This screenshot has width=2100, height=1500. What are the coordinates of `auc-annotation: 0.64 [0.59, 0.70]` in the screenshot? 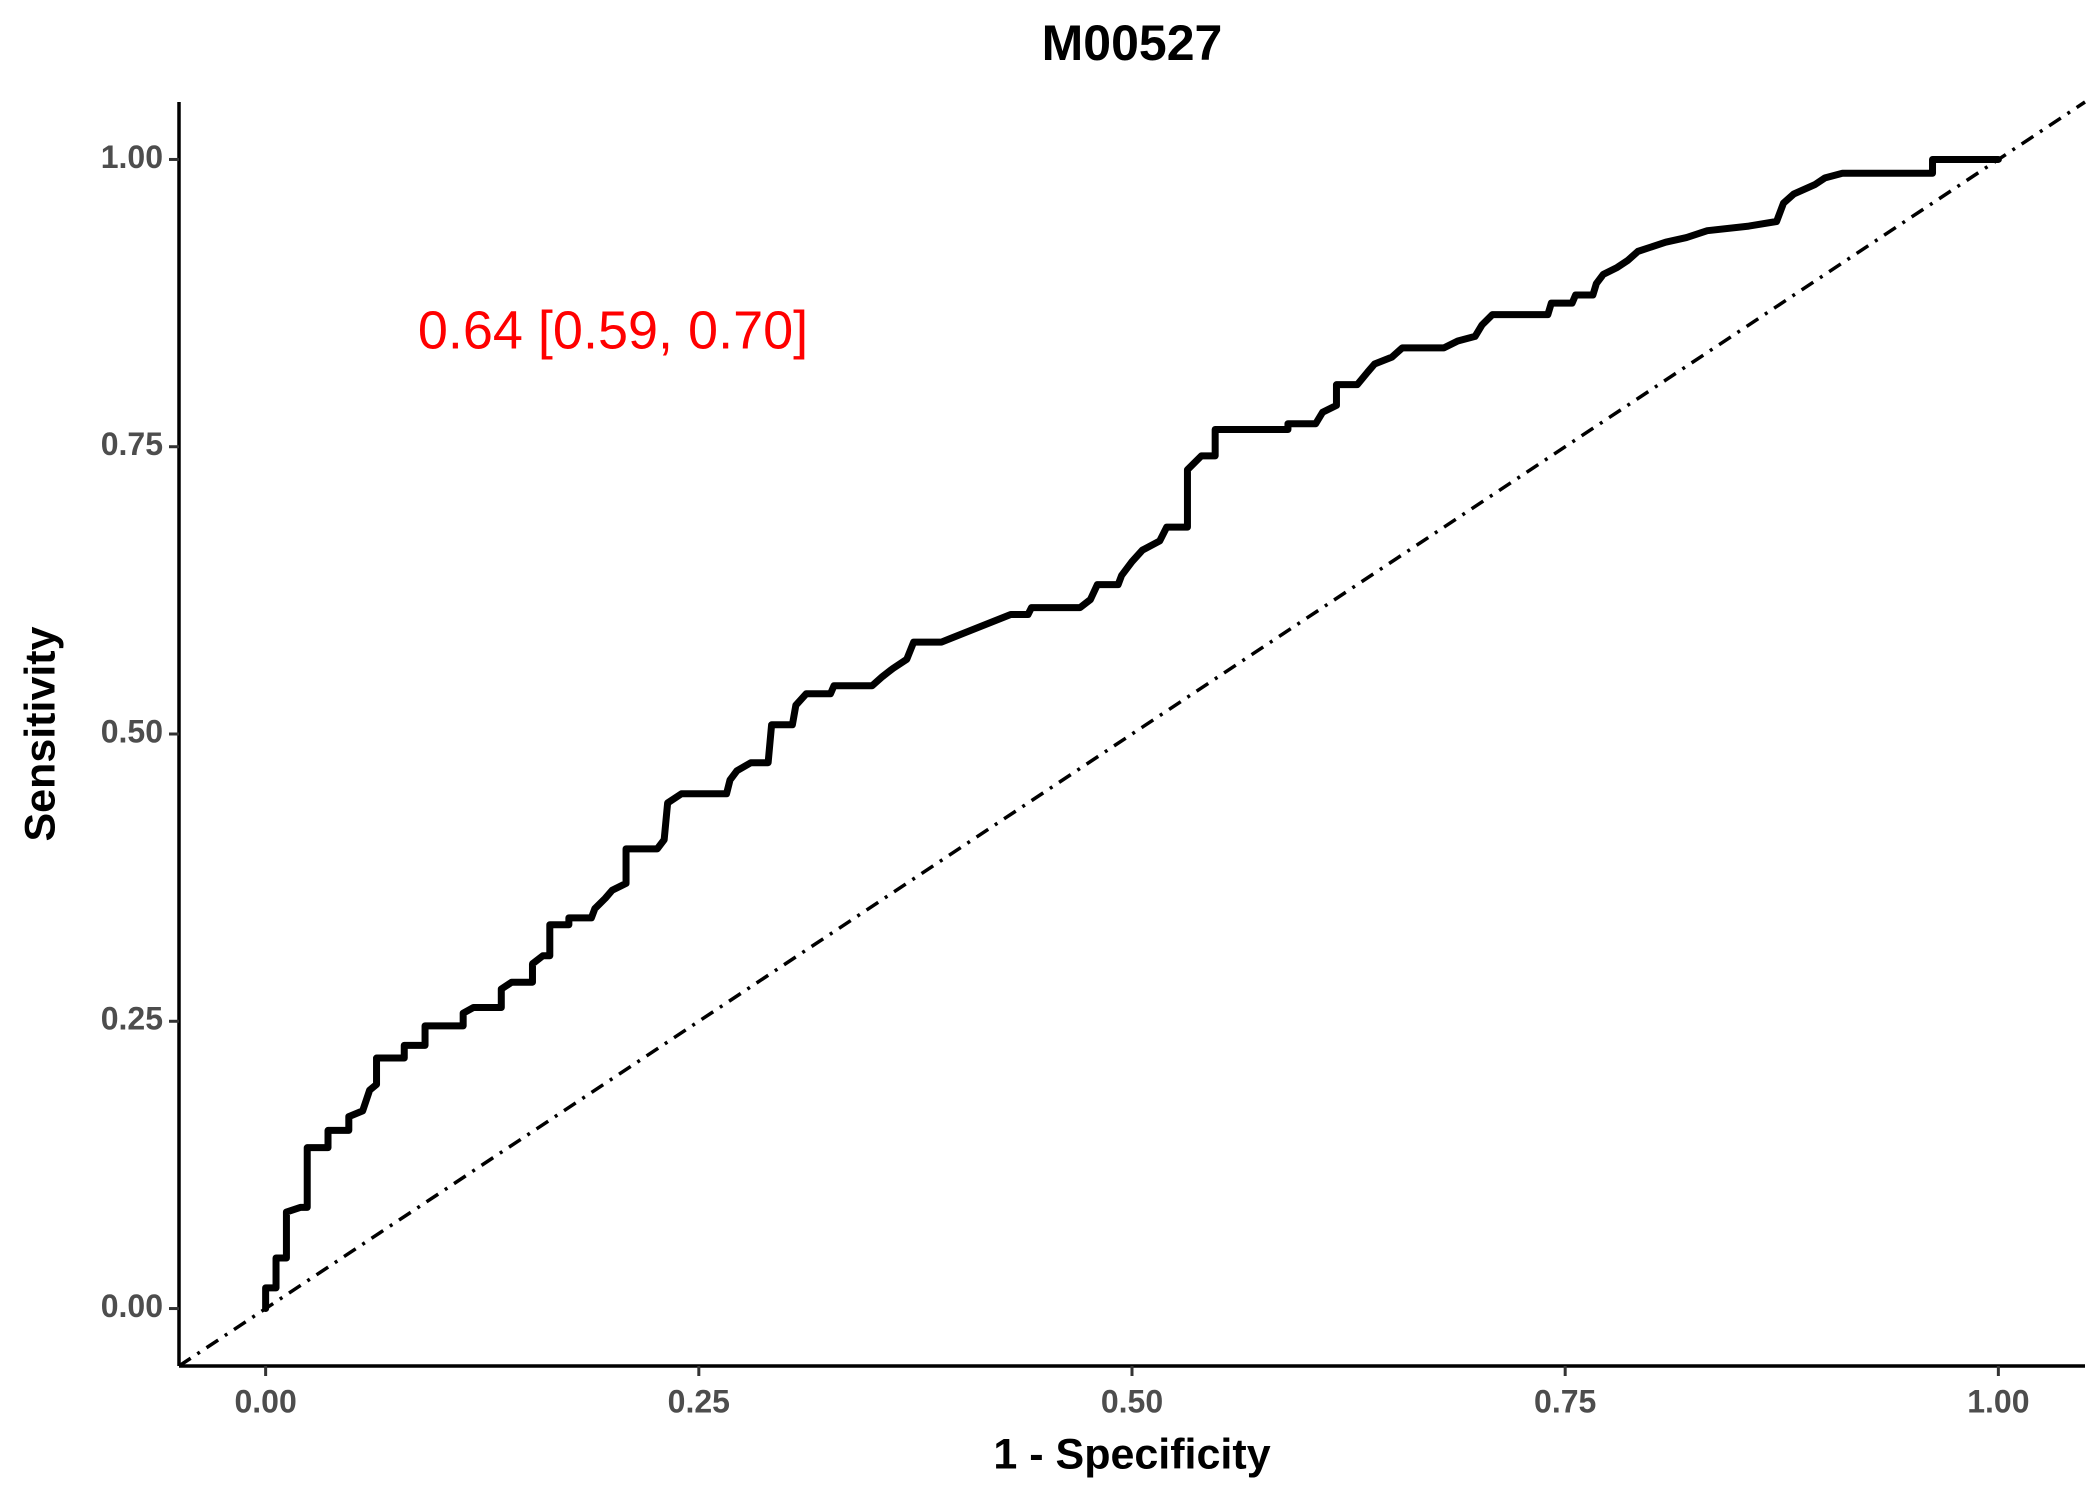 It's located at (613, 330).